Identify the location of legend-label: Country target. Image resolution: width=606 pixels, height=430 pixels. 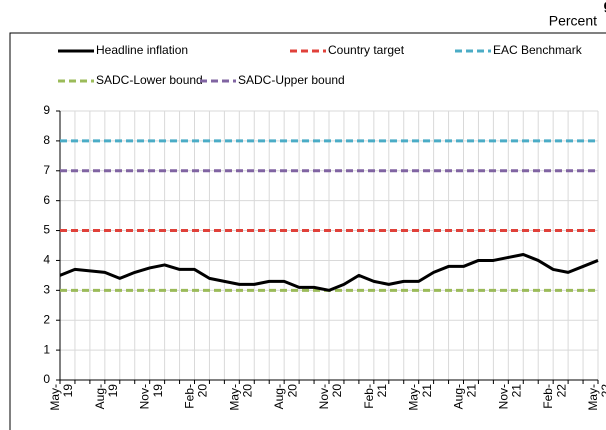
(366, 50).